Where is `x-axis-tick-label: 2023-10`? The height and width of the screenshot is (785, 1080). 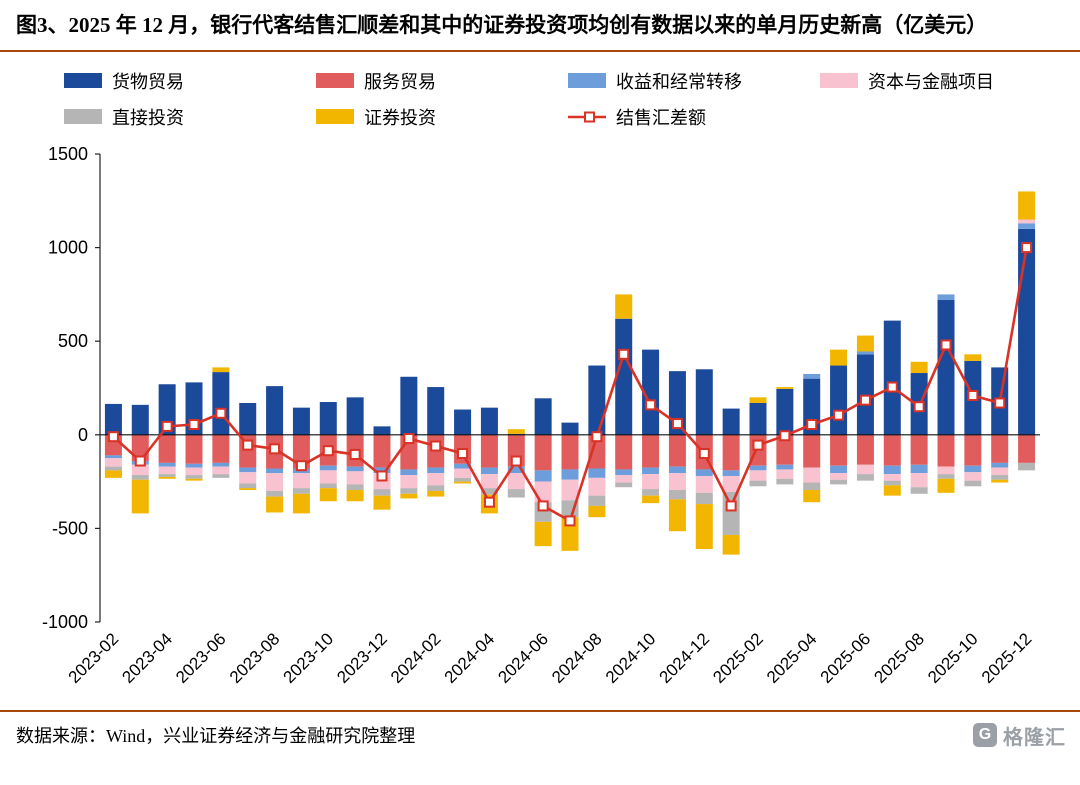
x-axis-tick-label: 2023-10 is located at coordinates (309, 658).